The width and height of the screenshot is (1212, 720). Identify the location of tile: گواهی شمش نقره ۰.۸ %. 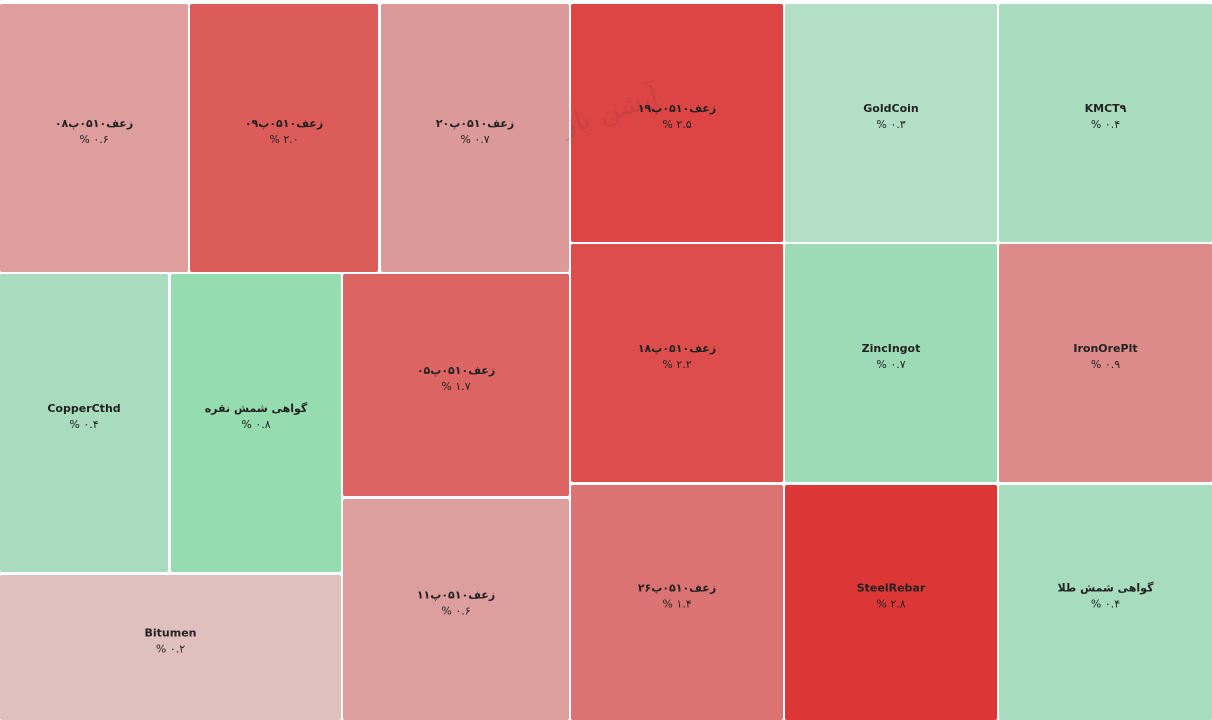
(256, 423).